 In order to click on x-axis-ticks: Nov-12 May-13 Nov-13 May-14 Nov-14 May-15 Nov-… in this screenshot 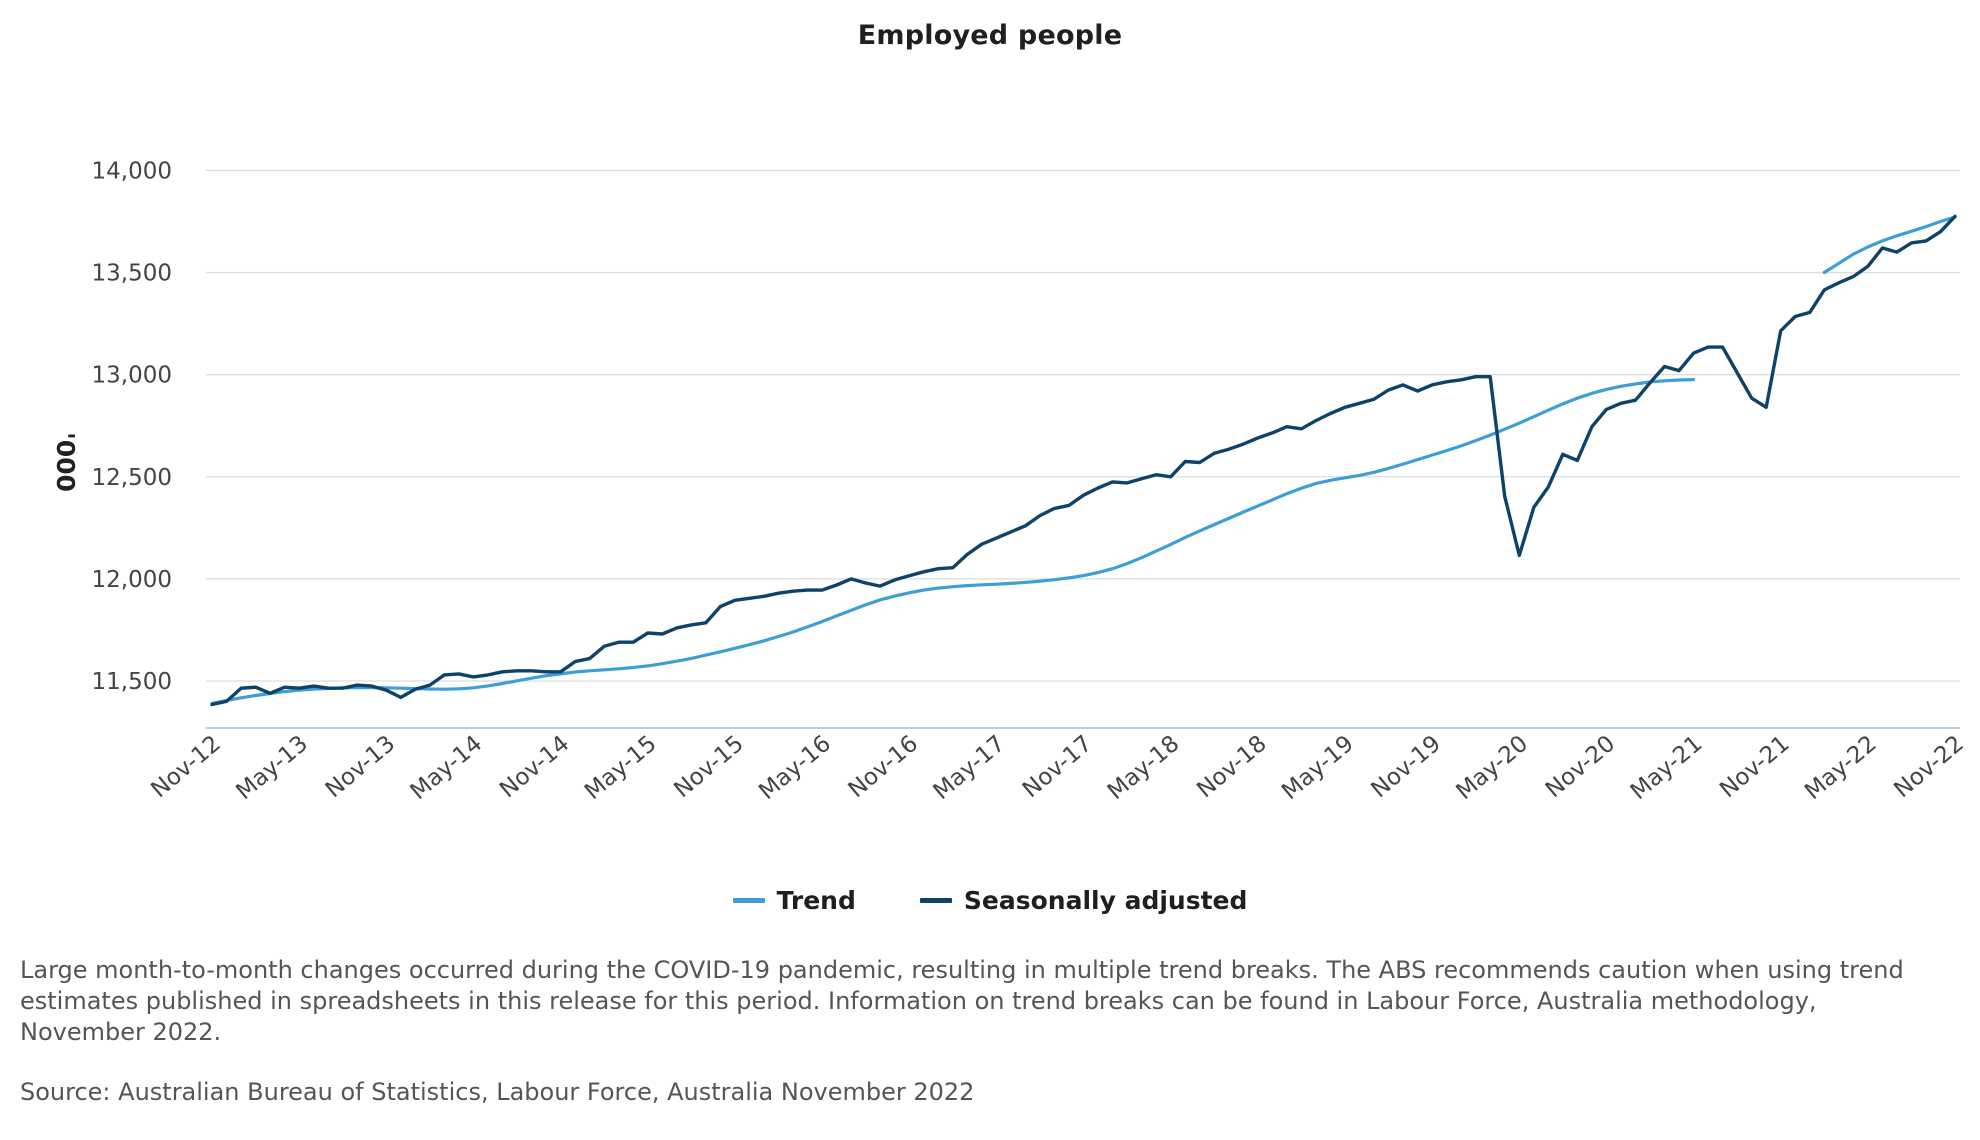, I will do `click(1057, 768)`.